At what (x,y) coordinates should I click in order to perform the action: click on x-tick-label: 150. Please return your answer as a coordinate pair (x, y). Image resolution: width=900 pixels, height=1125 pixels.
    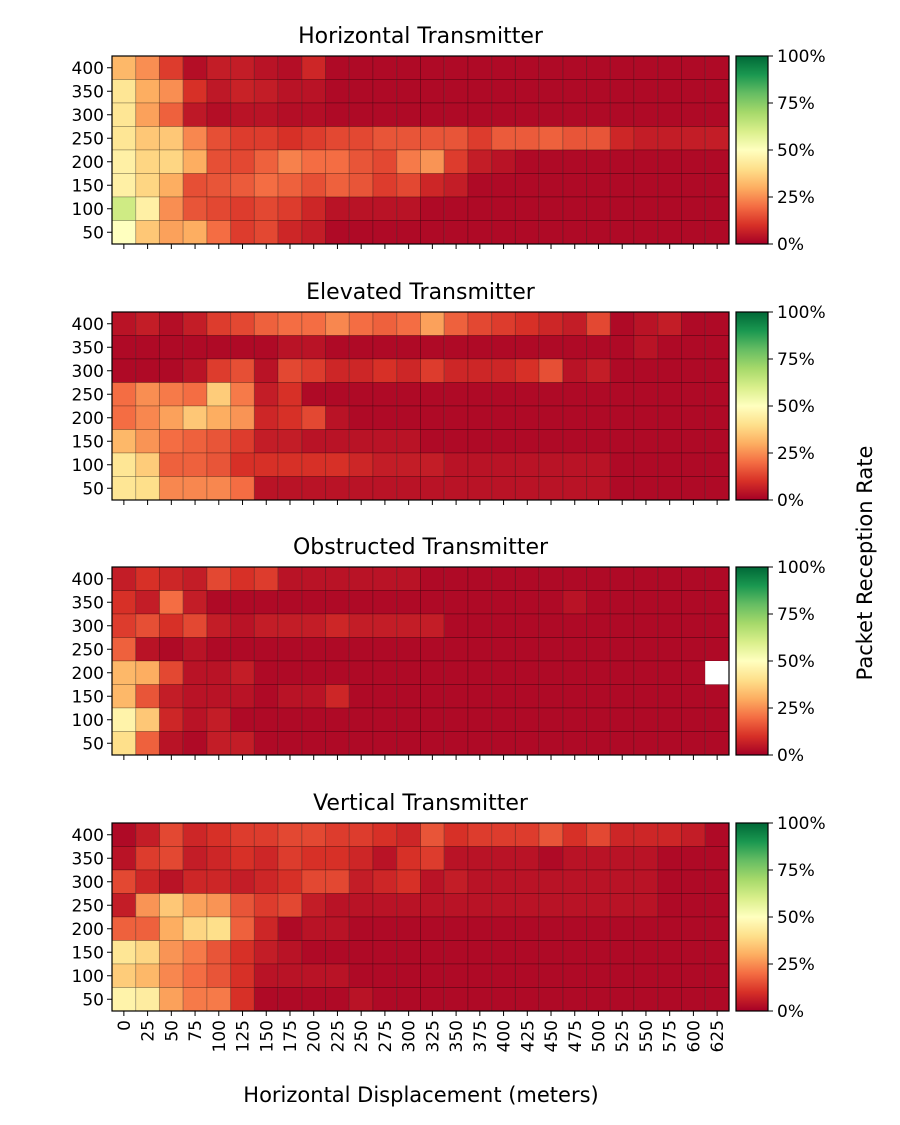
    Looking at the image, I should click on (267, 1036).